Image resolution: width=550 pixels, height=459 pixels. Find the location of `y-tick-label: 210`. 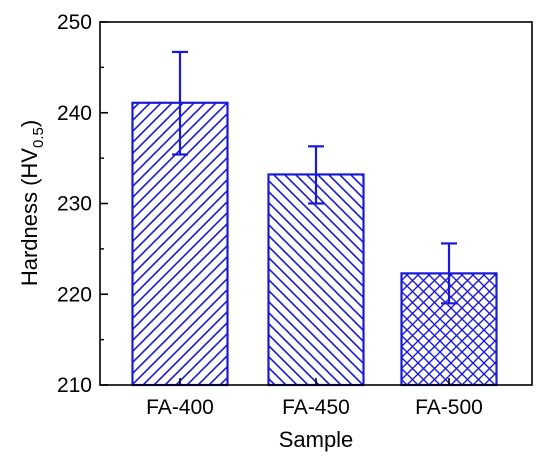

y-tick-label: 210 is located at coordinates (74, 385).